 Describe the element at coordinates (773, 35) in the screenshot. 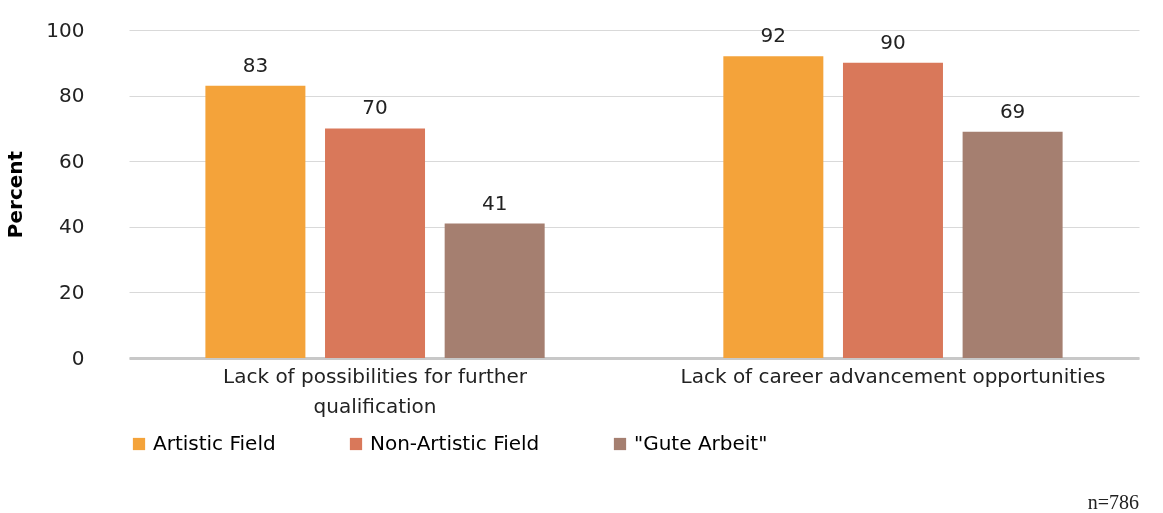

I see `data-label: 92` at that location.